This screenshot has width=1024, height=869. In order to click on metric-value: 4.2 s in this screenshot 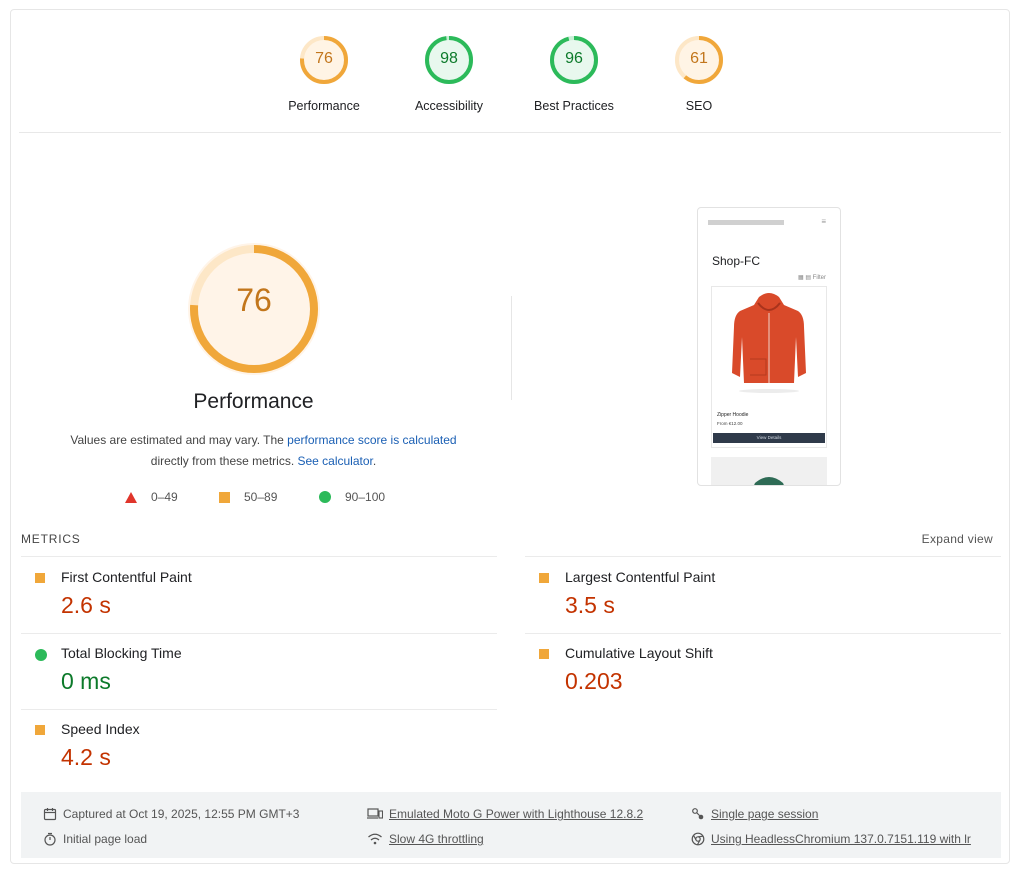, I will do `click(86, 757)`.